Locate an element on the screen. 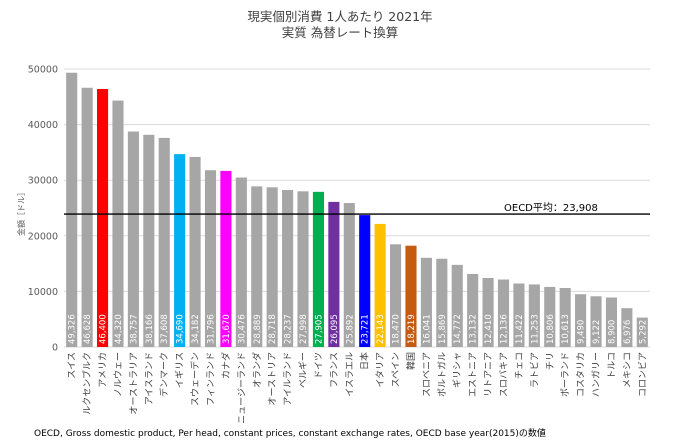 The image size is (680, 444). x-tick-label: ポーランド is located at coordinates (565, 374).